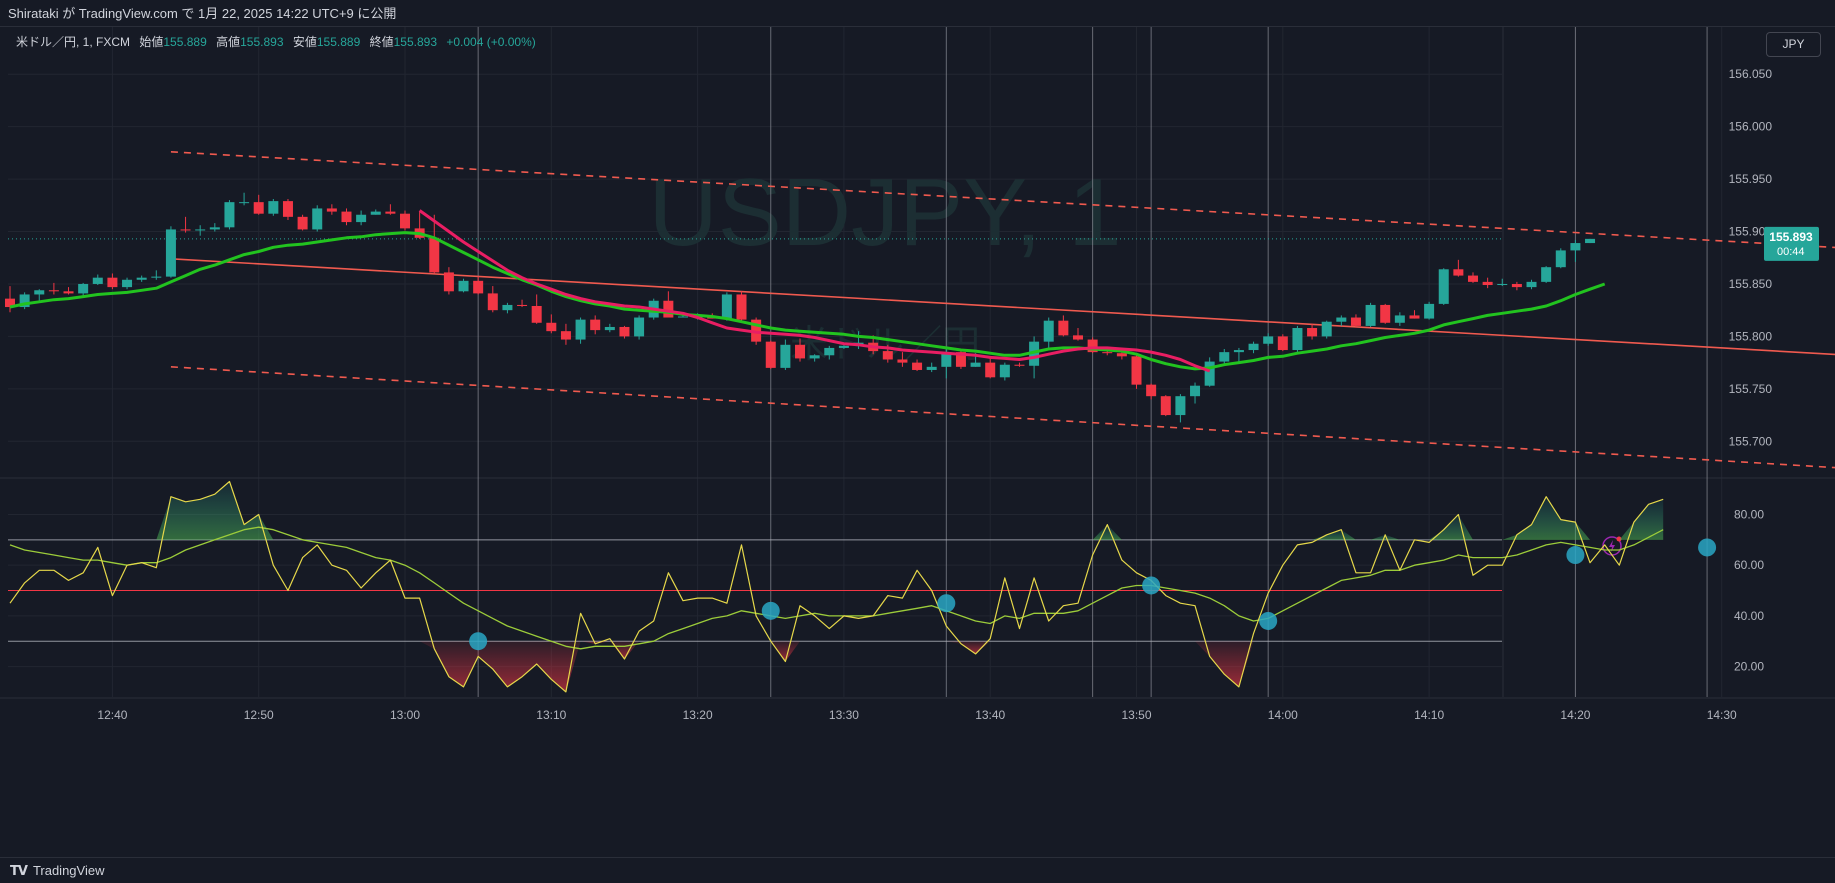  I want to click on price-axis-label: 155.750, so click(1751, 389).